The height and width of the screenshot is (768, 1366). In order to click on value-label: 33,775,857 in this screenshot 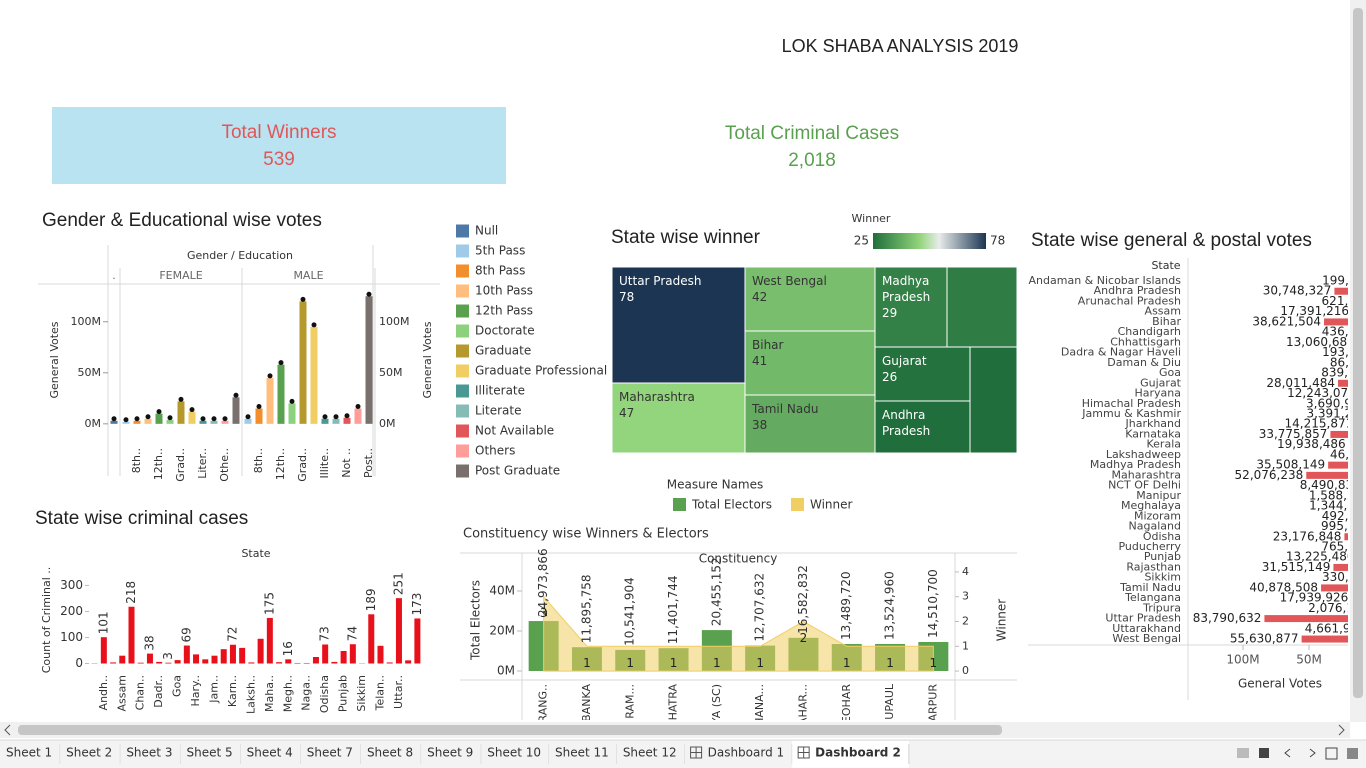, I will do `click(1293, 434)`.